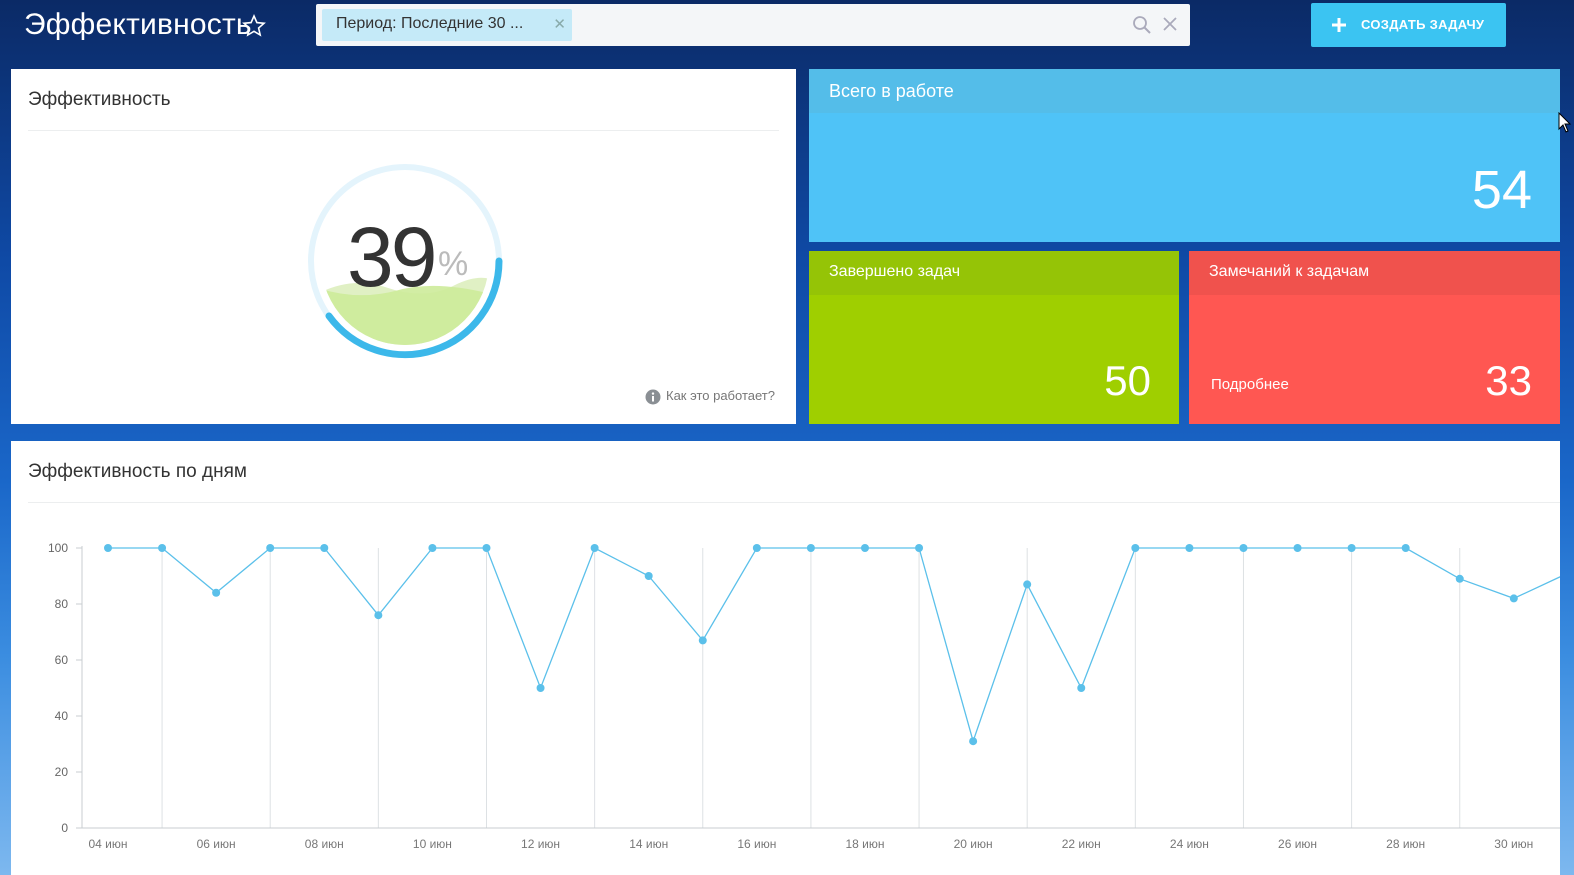 The height and width of the screenshot is (875, 1574). Describe the element at coordinates (1189, 844) in the screenshot. I see `x-tick-label: 24 июн` at that location.